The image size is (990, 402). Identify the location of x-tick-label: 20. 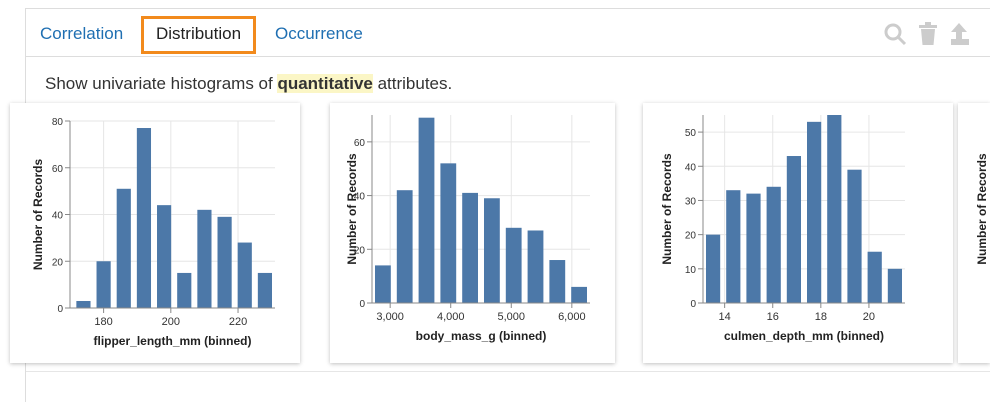
(869, 317).